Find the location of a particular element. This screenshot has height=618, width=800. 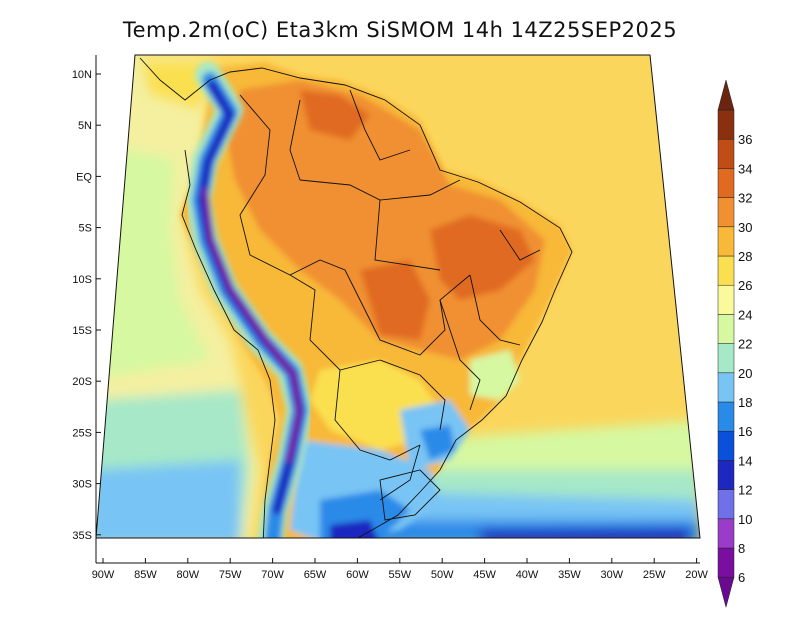

lon-label: 55W is located at coordinates (399, 575).